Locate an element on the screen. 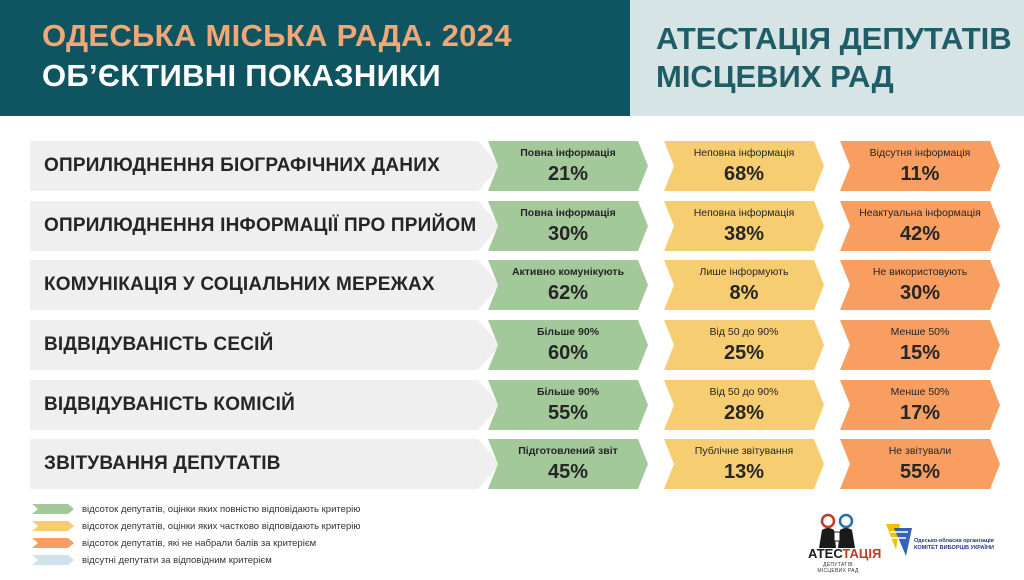 This screenshot has height=580, width=1024. kvu-emblem-icon is located at coordinates (899, 540).